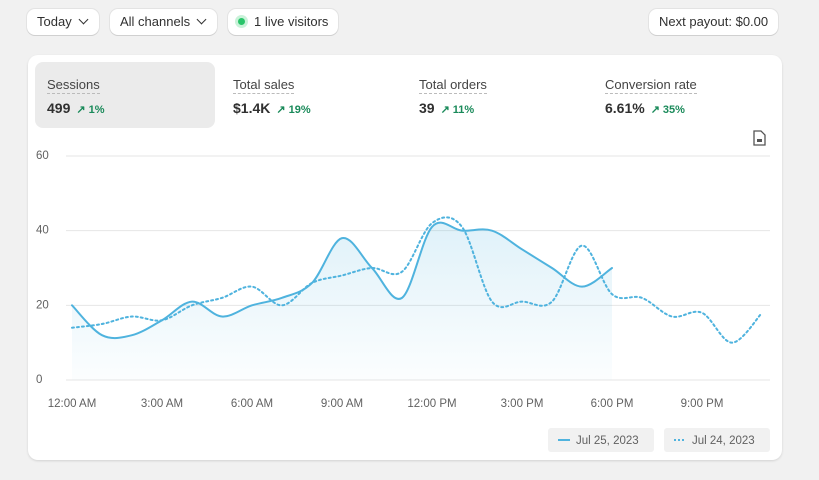 Image resolution: width=819 pixels, height=480 pixels. I want to click on label: All channels, so click(155, 21).